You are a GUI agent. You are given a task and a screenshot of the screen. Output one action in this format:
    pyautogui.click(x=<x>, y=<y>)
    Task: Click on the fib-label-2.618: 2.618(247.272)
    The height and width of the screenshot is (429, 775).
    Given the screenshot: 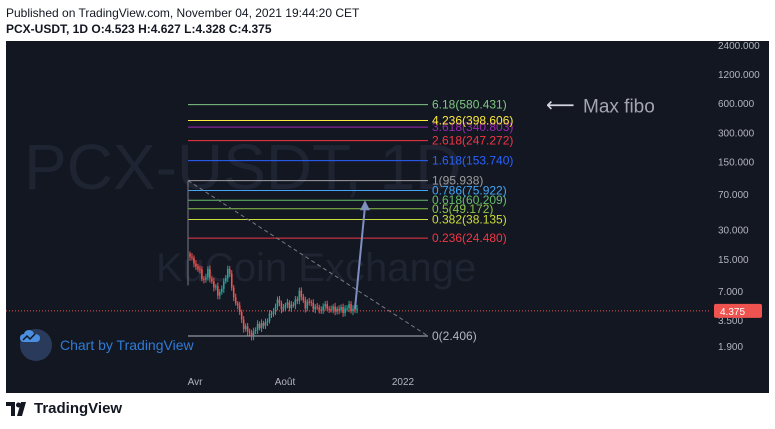 What is the action you would take?
    pyautogui.click(x=472, y=141)
    